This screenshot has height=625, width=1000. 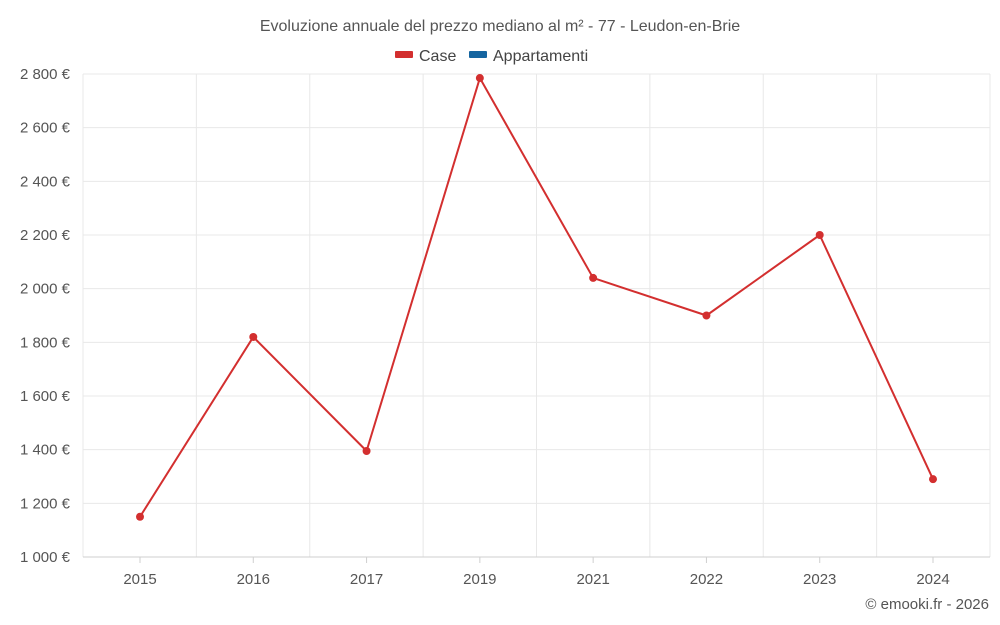 I want to click on y-tick-label: 1 600 €, so click(x=45, y=396).